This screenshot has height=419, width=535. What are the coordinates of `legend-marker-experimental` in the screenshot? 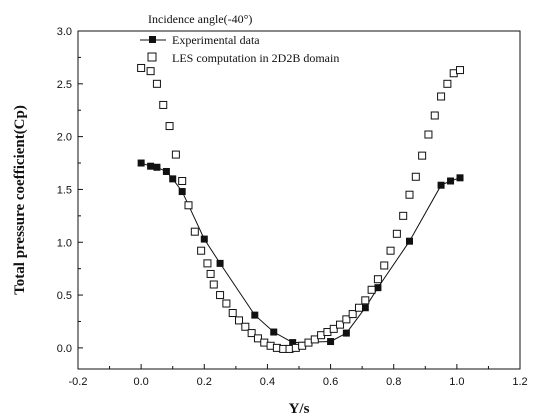 It's located at (152, 39).